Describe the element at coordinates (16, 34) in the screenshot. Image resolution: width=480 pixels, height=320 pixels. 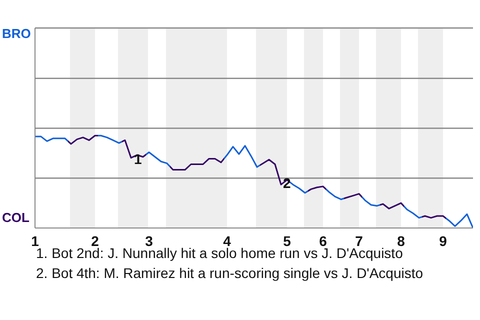
I see `text: BRO` at that location.